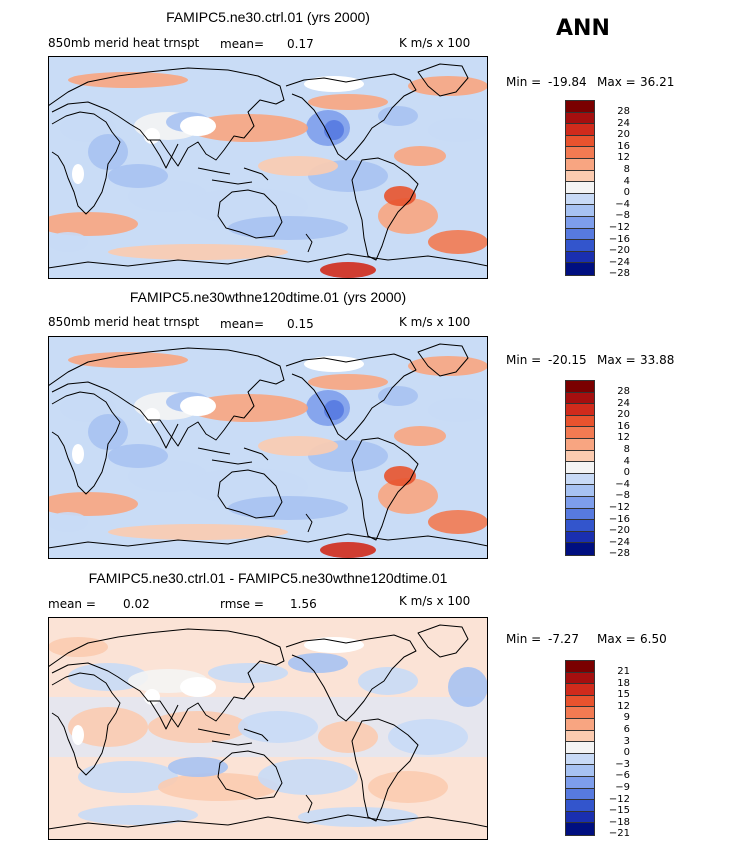 The height and width of the screenshot is (850, 733). Describe the element at coordinates (524, 360) in the screenshot. I see `panel-2-min-label: Min =` at that location.